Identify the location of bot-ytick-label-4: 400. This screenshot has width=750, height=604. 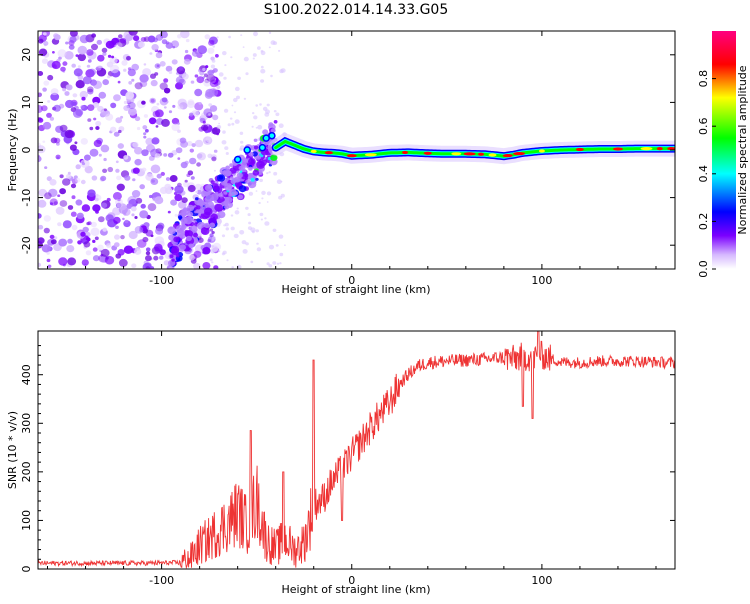
(26, 374).